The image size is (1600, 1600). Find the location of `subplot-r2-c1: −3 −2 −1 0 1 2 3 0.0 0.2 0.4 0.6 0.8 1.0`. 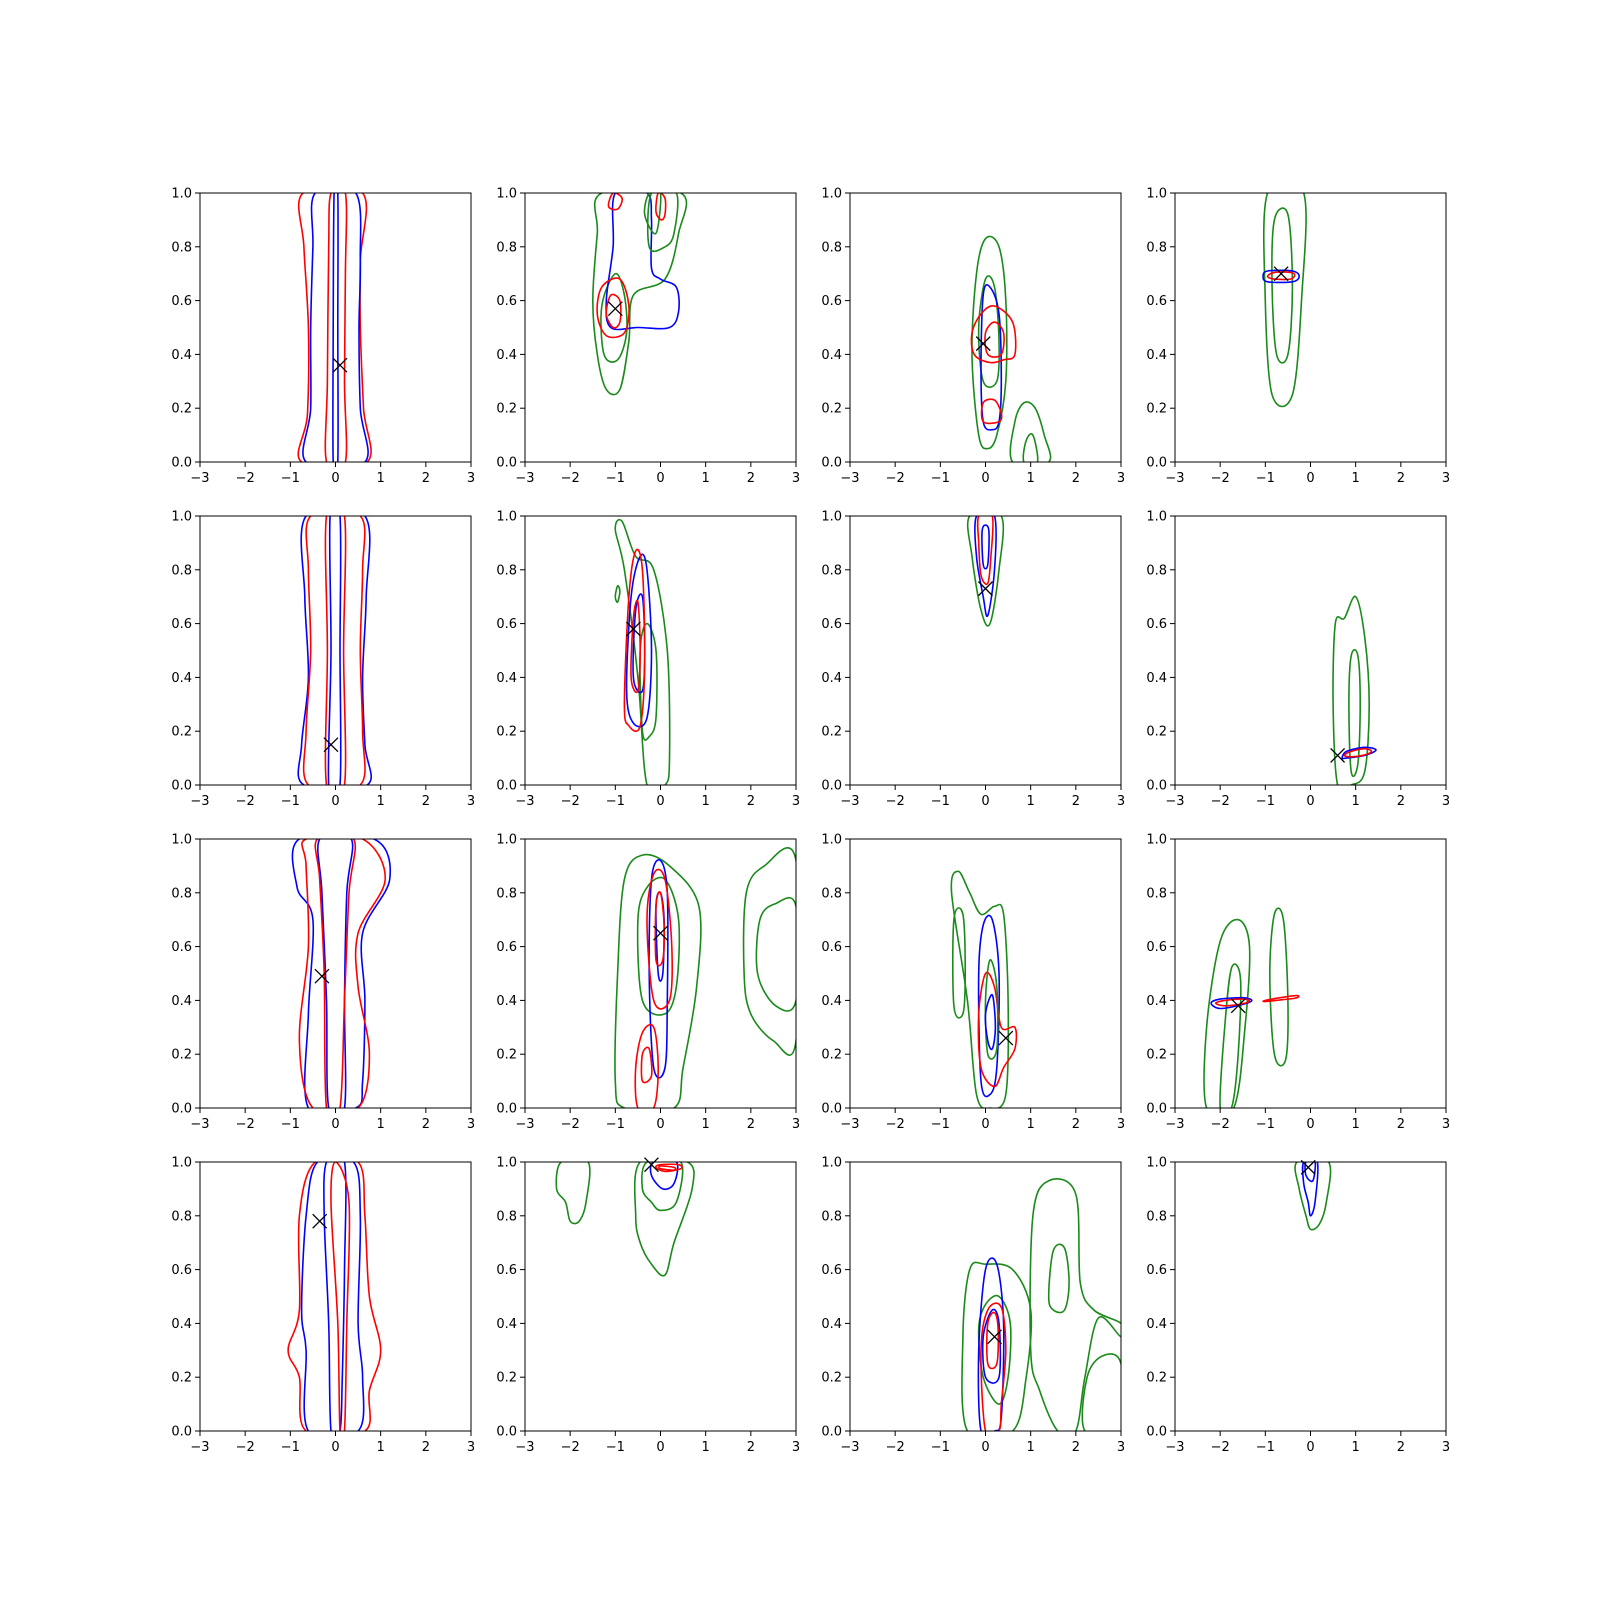

subplot-r2-c1: −3 −2 −1 0 1 2 3 0.0 0.2 0.4 0.6 0.8 1.0 is located at coordinates (323, 660).